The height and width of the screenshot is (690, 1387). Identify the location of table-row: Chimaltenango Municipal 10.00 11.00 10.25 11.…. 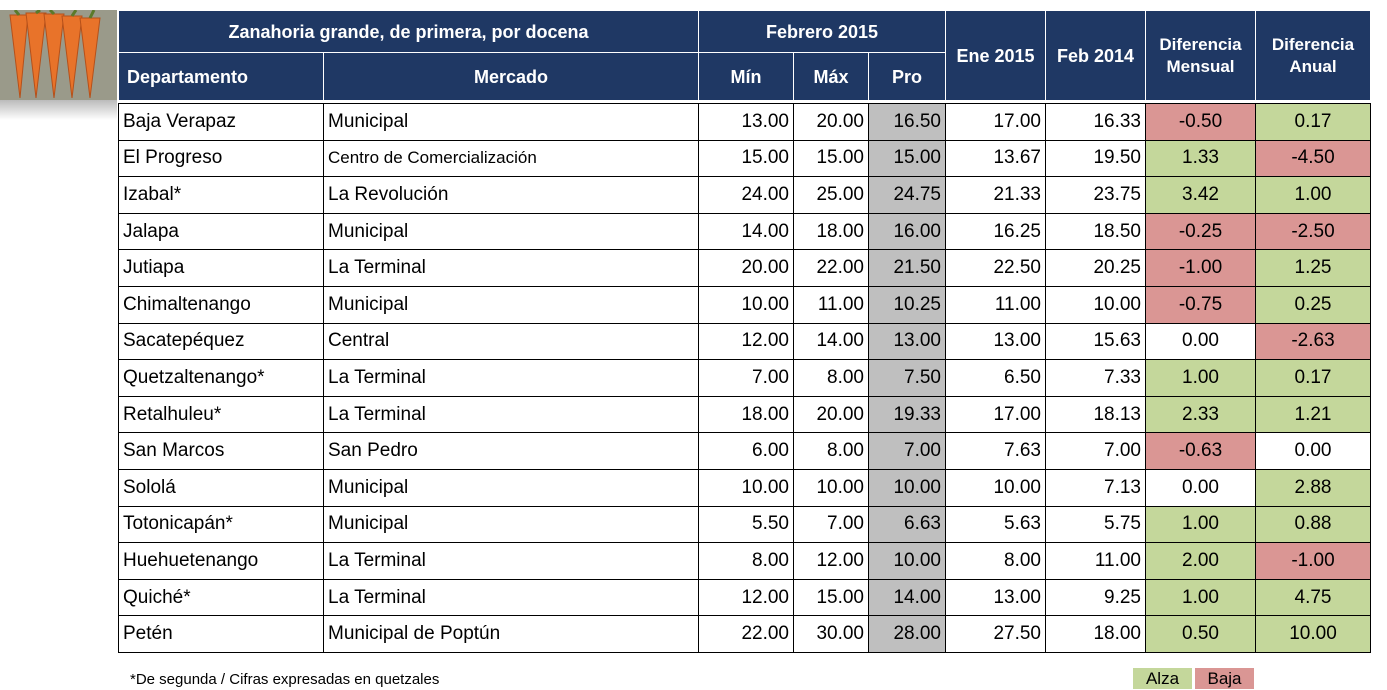
(744, 304).